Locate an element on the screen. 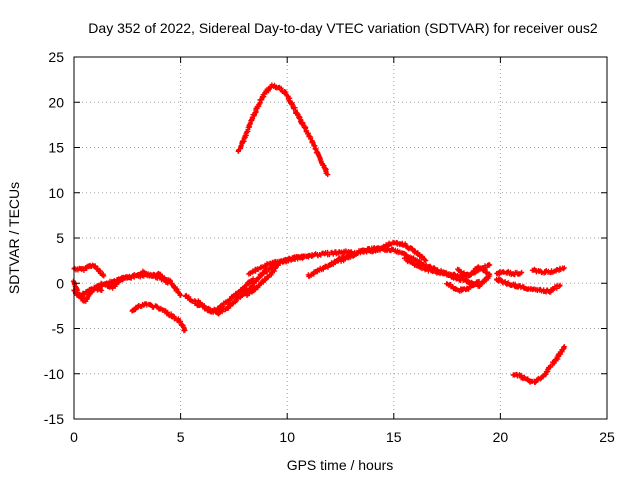 This screenshot has width=640, height=480. x-tick-label: 25 is located at coordinates (607, 437).